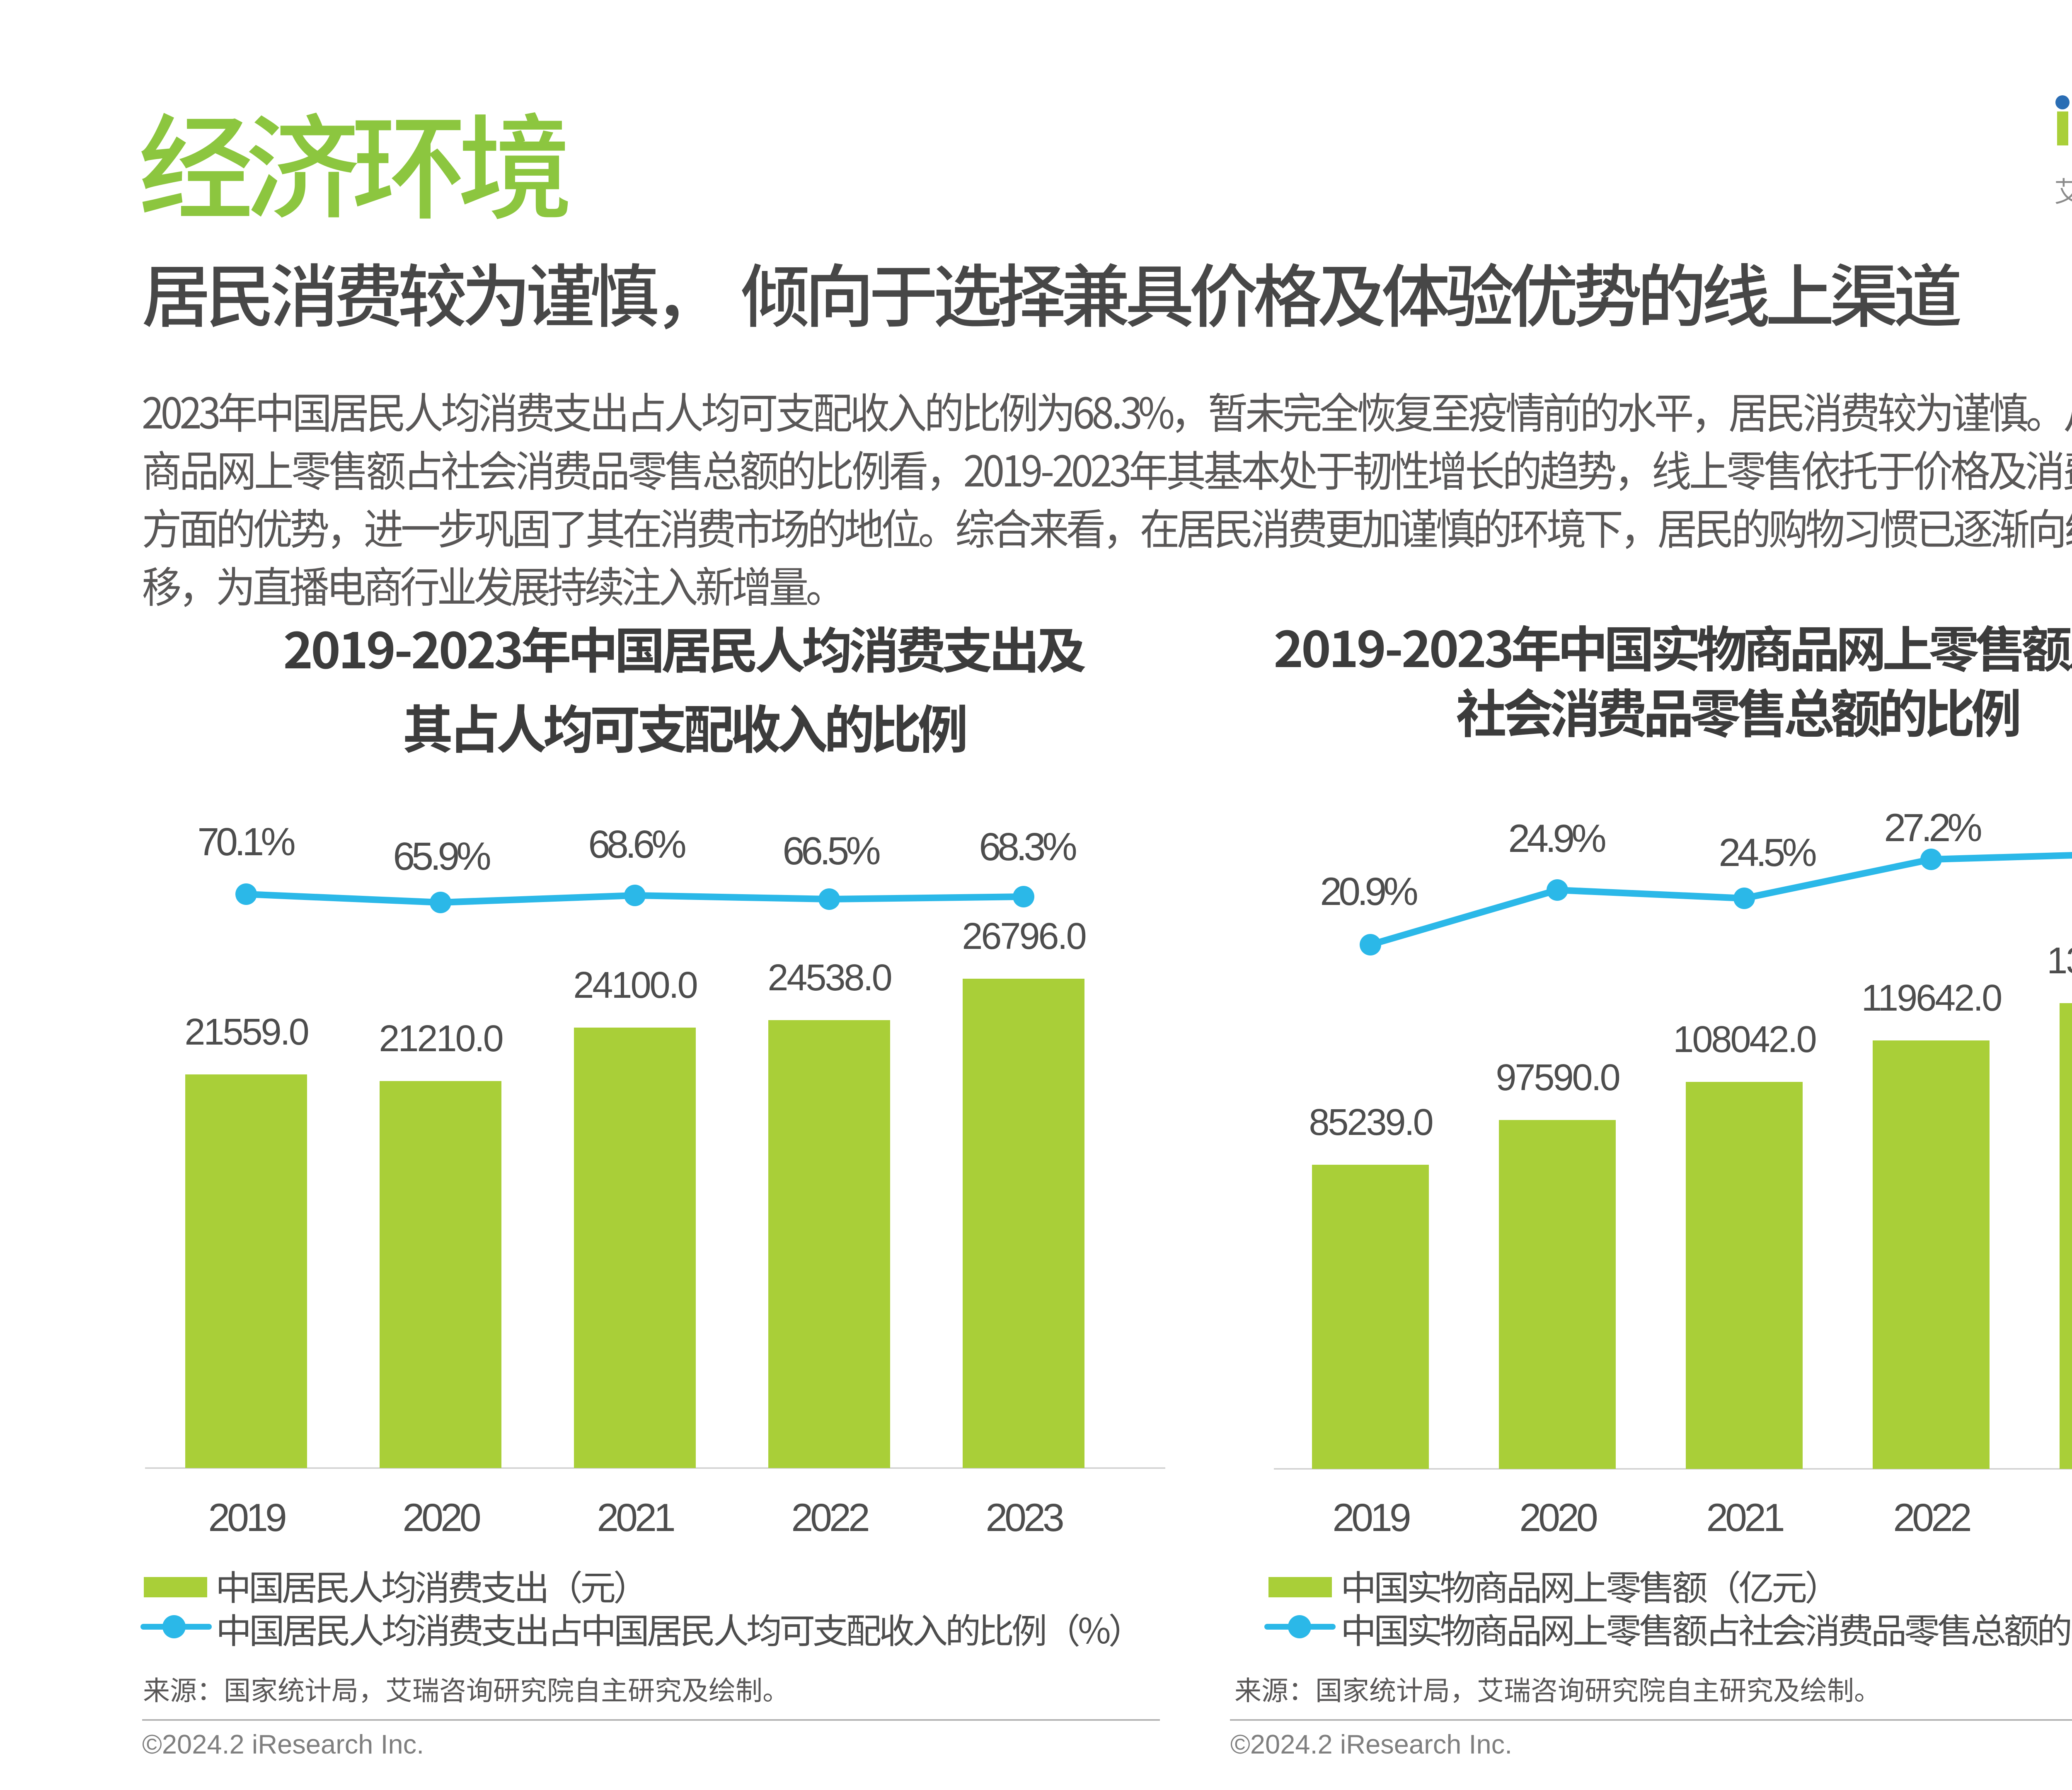 The width and height of the screenshot is (2072, 1790). Describe the element at coordinates (829, 978) in the screenshot. I see `svg-text: 24538.0` at that location.